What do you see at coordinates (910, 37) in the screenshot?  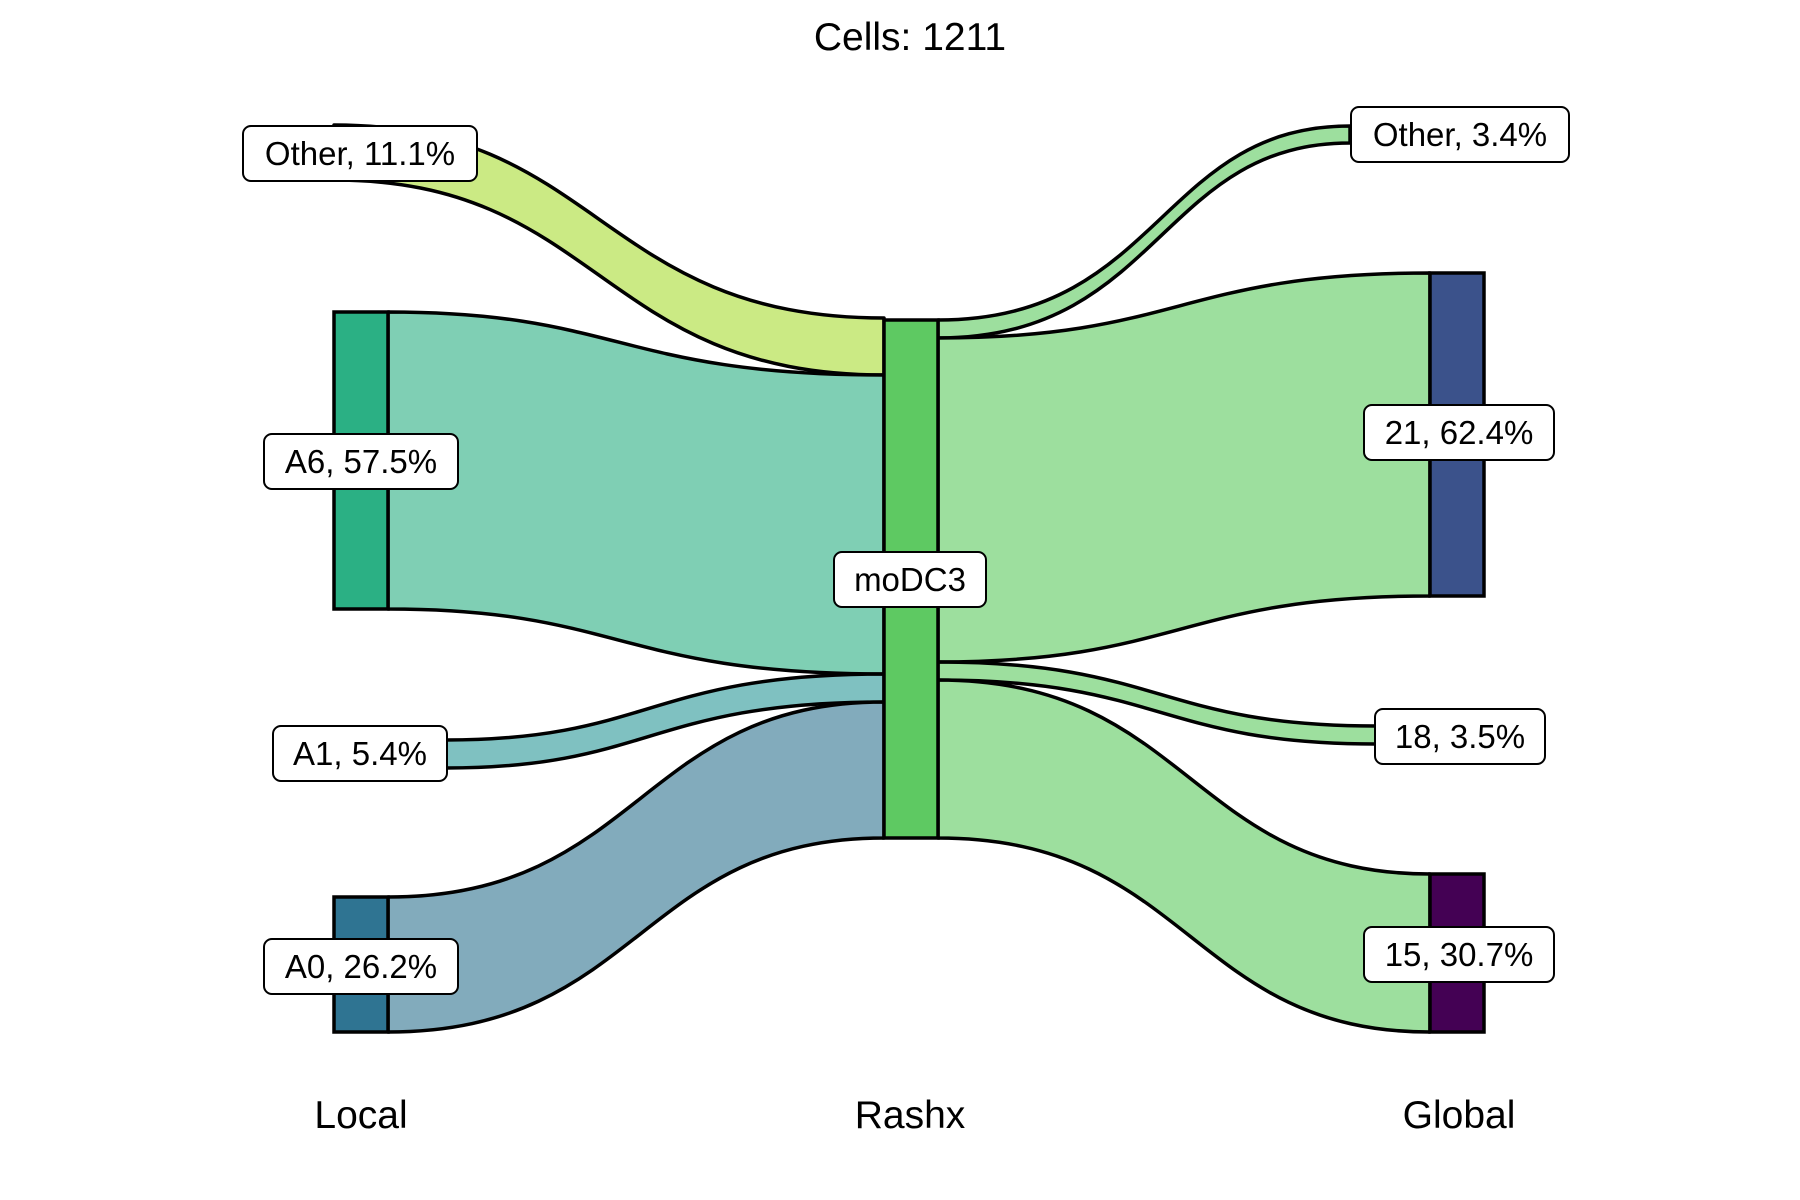 I see `chart-title: Cells: 1211` at bounding box center [910, 37].